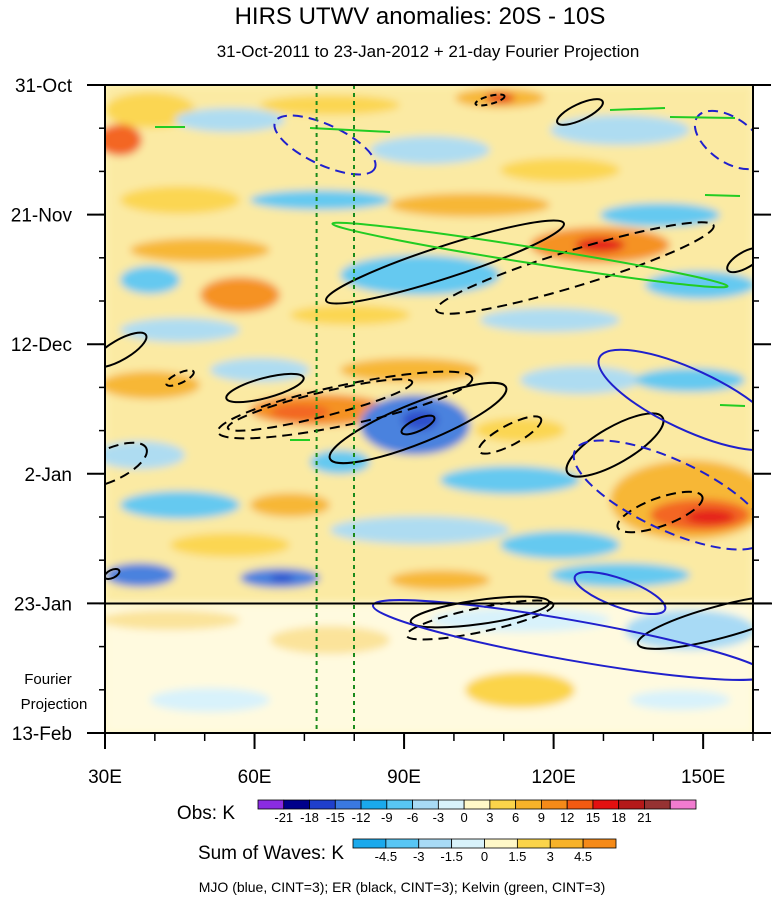 The image size is (772, 899). What do you see at coordinates (283, 817) in the screenshot?
I see `colorbar-tick-label: -21` at bounding box center [283, 817].